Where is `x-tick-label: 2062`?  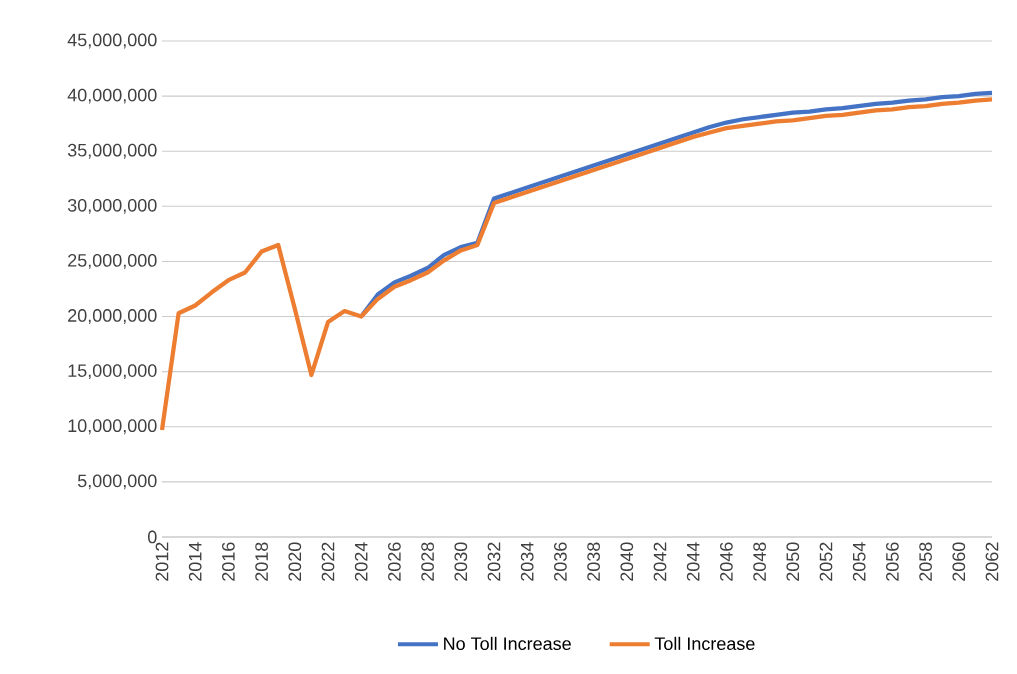
x-tick-label: 2062 is located at coordinates (992, 561).